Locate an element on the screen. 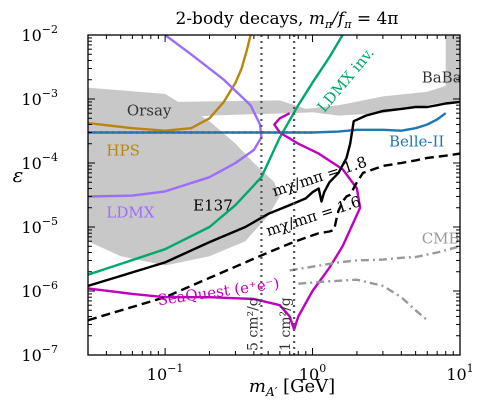  annotation-cmb: CMB is located at coordinates (441, 239).